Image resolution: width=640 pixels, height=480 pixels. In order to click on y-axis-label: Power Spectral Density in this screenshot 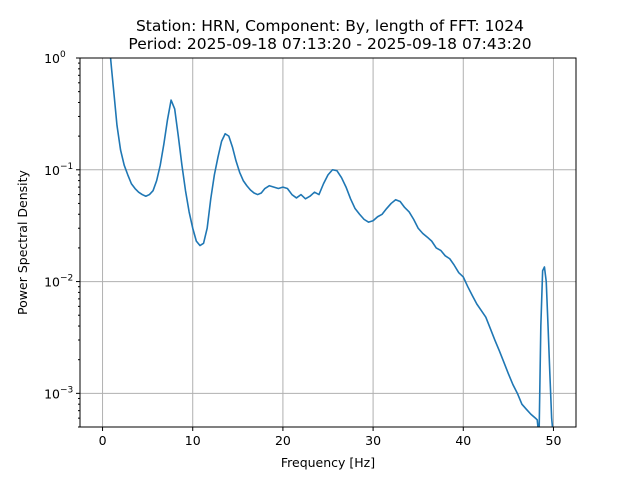, I will do `click(22, 241)`.